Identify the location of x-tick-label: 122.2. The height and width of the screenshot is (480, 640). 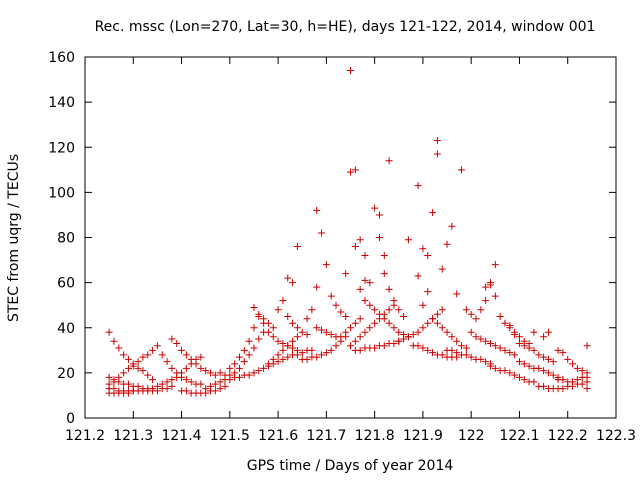
(568, 436).